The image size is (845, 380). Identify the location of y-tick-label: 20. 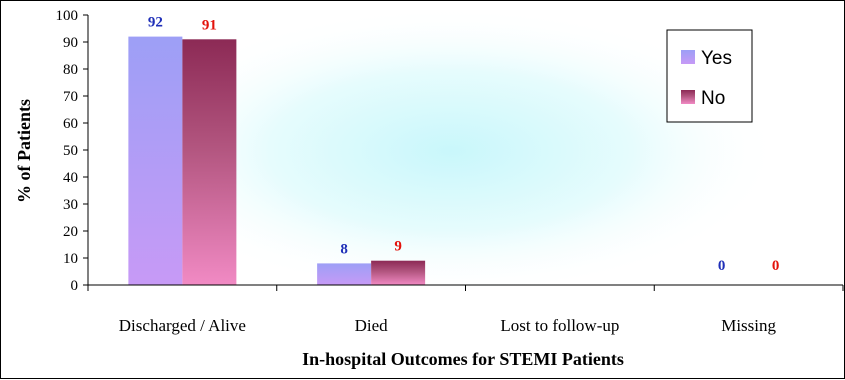
(70, 232).